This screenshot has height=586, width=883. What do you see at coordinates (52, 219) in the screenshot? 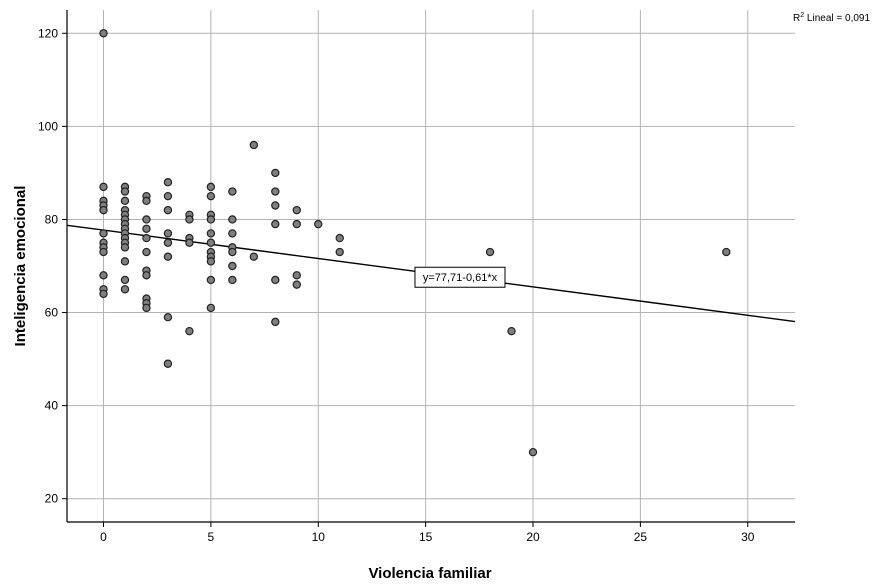
I see `y-tick-label: 80` at bounding box center [52, 219].